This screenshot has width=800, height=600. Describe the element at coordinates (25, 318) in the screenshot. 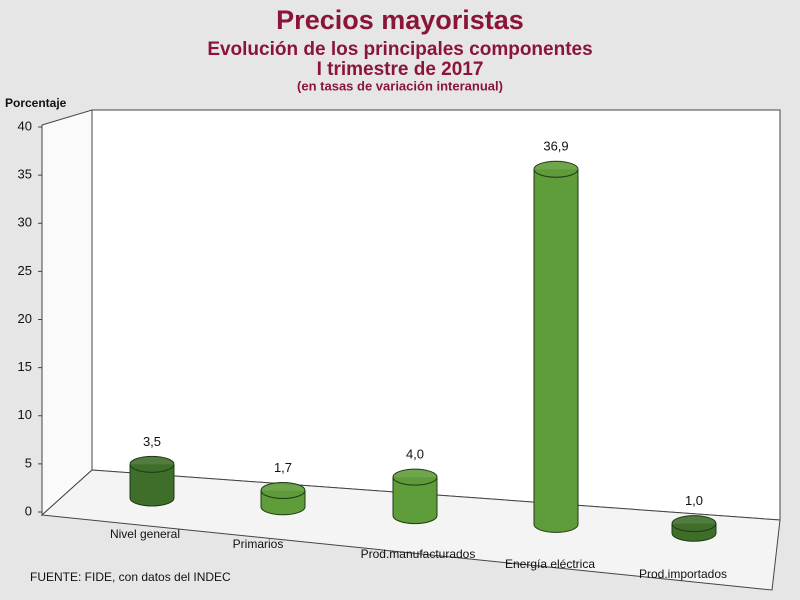

I see `y-tick-label: 20` at that location.